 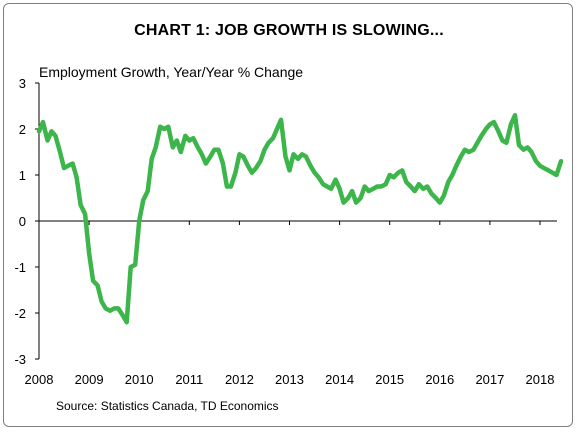 What do you see at coordinates (167, 406) in the screenshot?
I see `source-note: Source: Statistics Canada, TD Economics` at bounding box center [167, 406].